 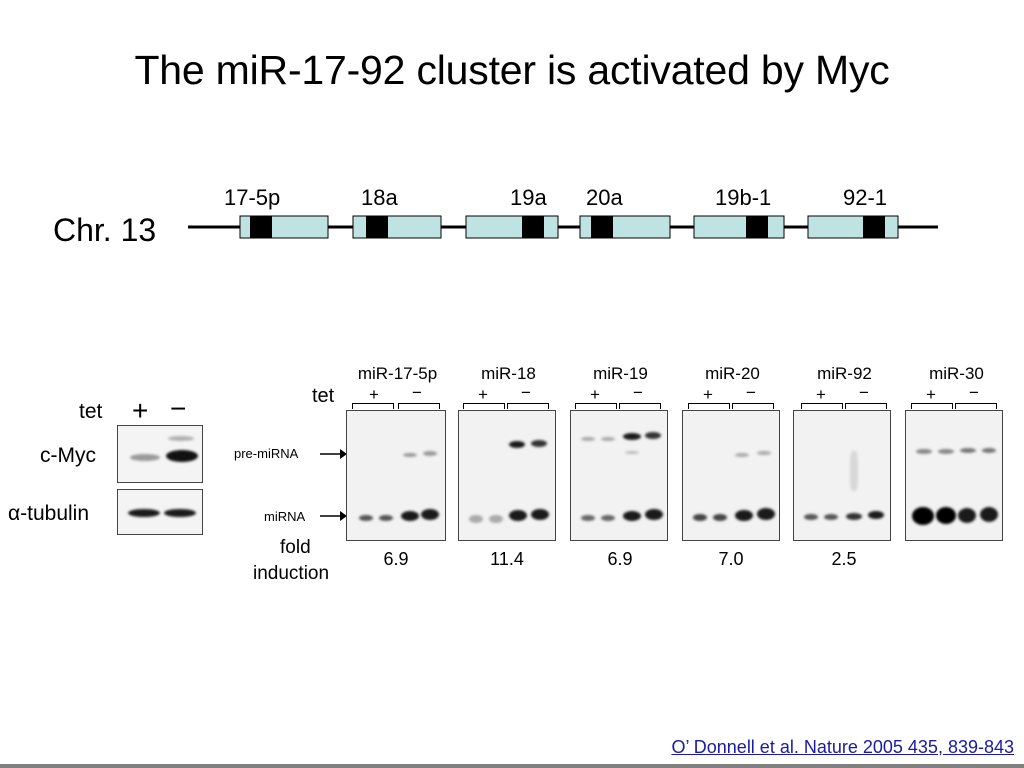 I want to click on mirna-label-3: 19a, so click(x=528, y=197).